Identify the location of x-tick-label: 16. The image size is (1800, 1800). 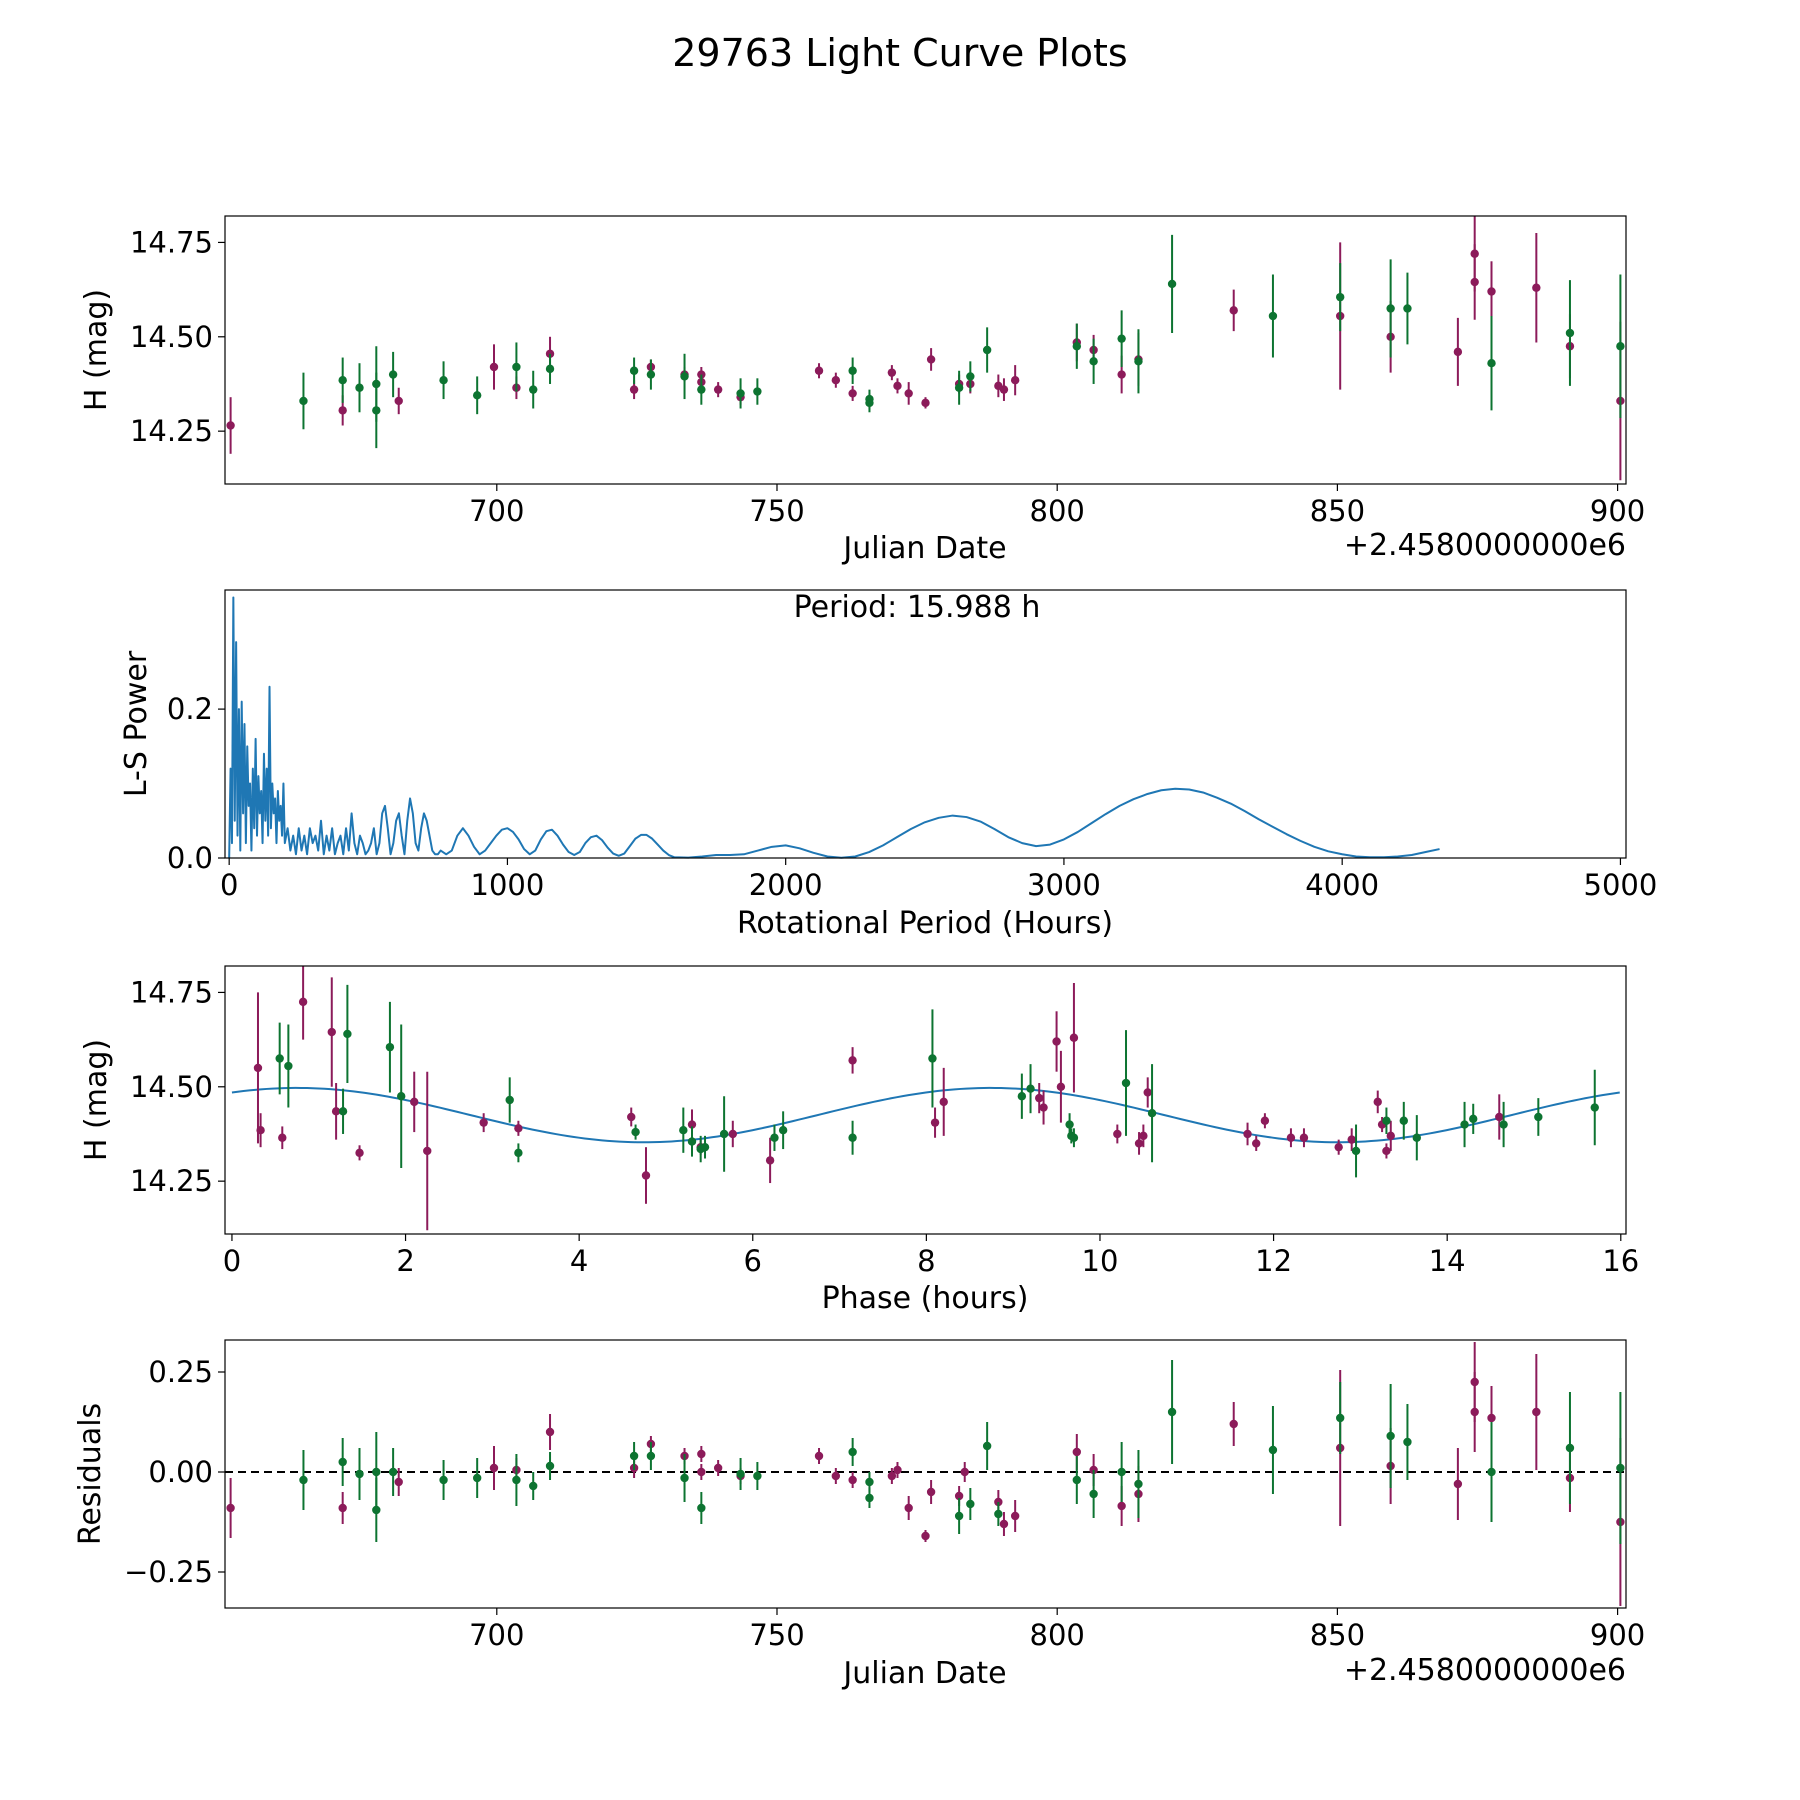
(1620, 1261).